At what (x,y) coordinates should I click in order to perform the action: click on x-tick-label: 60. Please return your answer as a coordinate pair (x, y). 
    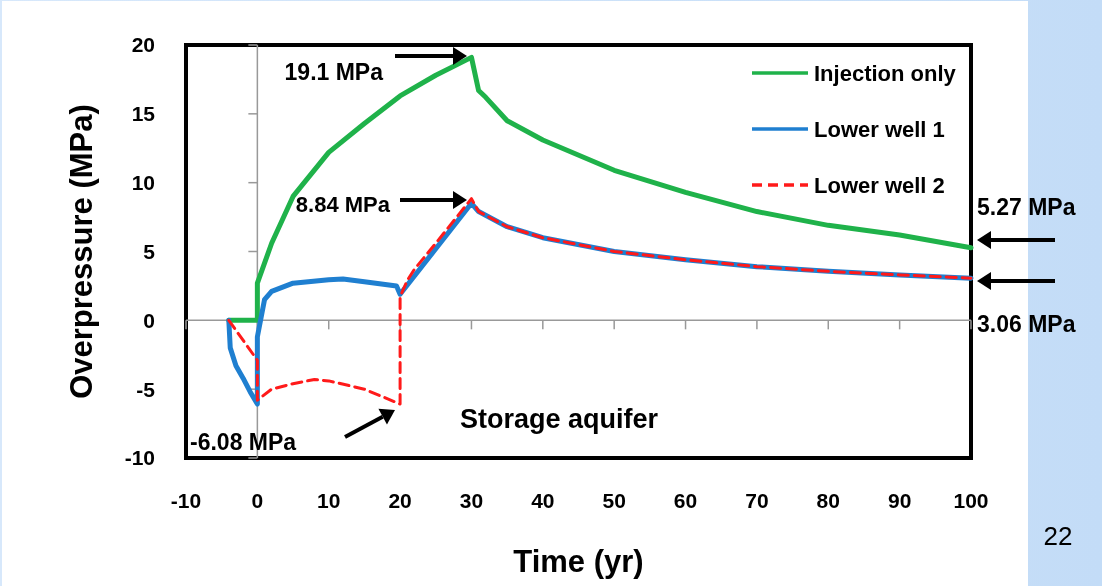
    Looking at the image, I should click on (685, 500).